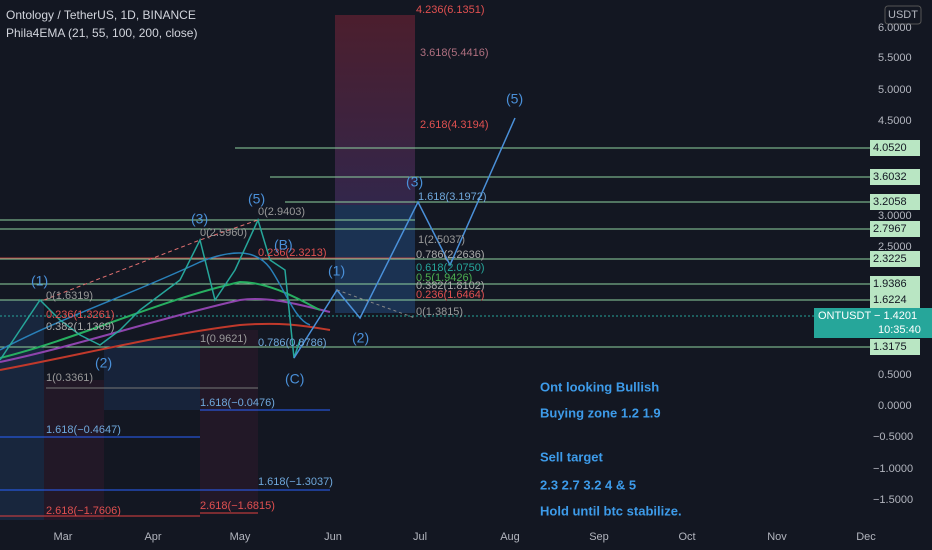 This screenshot has height=550, width=932. I want to click on price-label: 2.5000, so click(895, 247).